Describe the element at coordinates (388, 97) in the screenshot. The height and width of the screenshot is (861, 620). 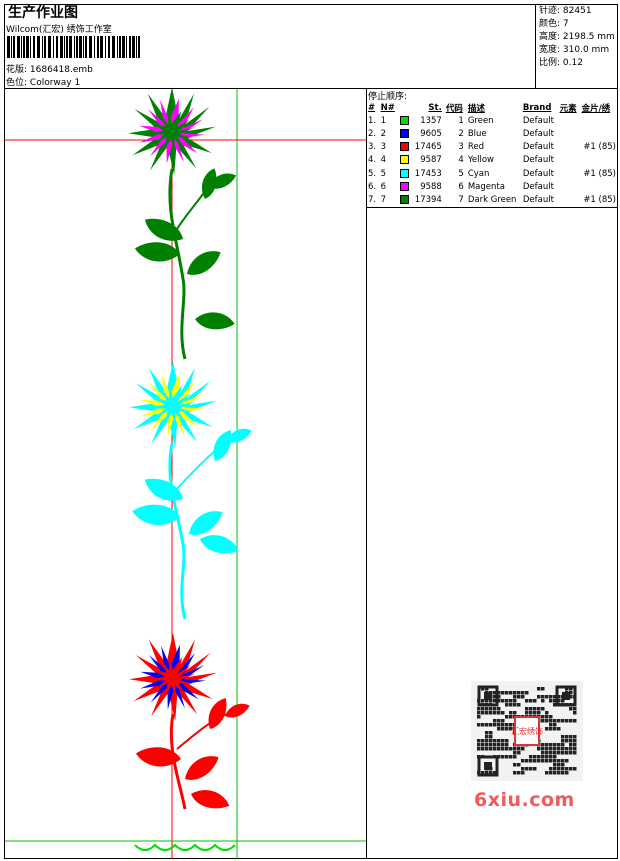
I see `stop-sequence-title: 停止顺序:` at that location.